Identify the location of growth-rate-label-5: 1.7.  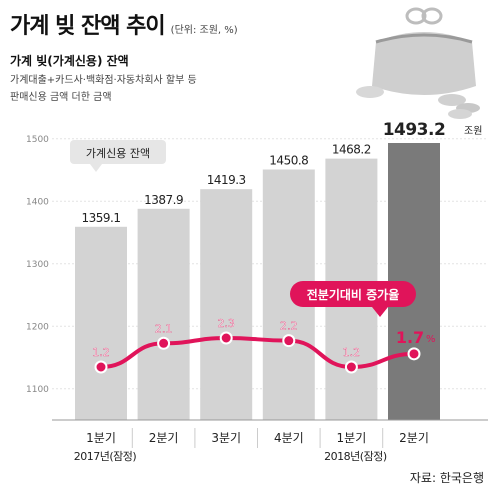
(410, 337).